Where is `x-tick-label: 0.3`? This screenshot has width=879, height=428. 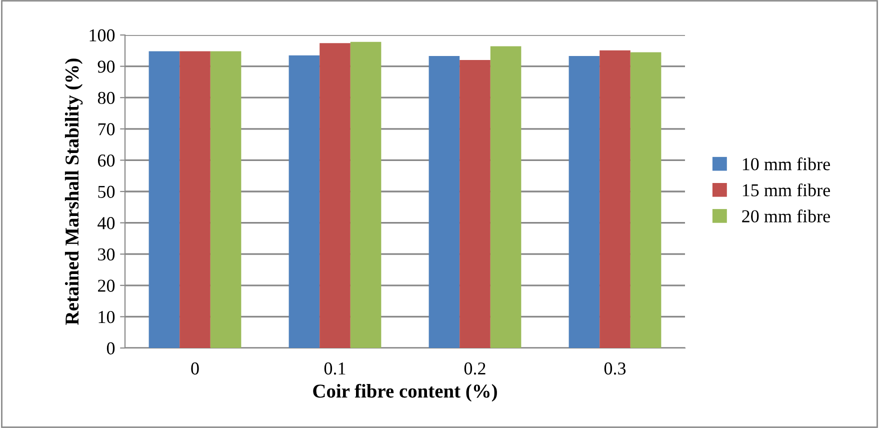
x-tick-label: 0.3 is located at coordinates (615, 368).